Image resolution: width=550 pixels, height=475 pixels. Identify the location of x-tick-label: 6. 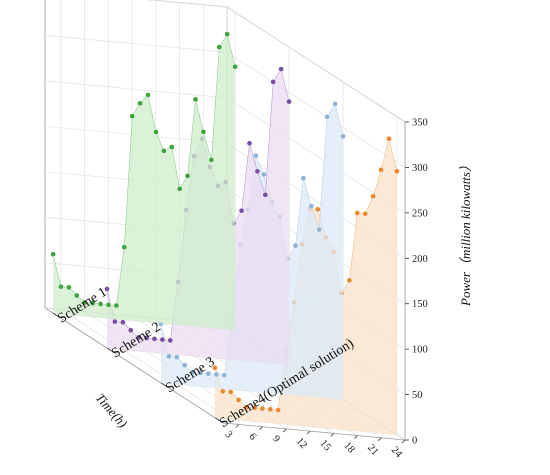
(252, 436).